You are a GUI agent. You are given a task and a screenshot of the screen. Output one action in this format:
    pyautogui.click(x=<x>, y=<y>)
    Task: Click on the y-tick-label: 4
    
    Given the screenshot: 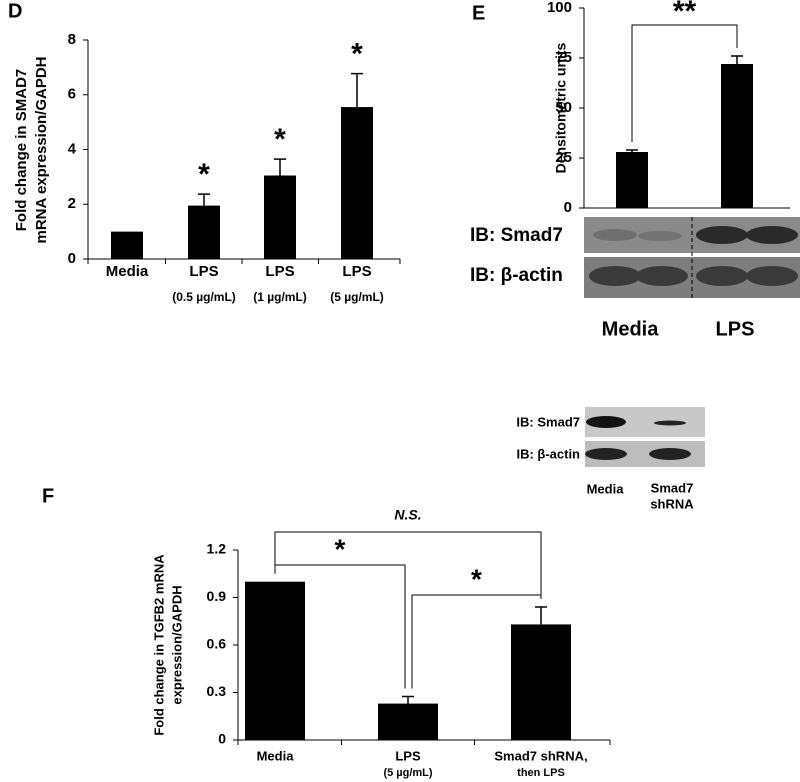 What is the action you would take?
    pyautogui.click(x=72, y=148)
    